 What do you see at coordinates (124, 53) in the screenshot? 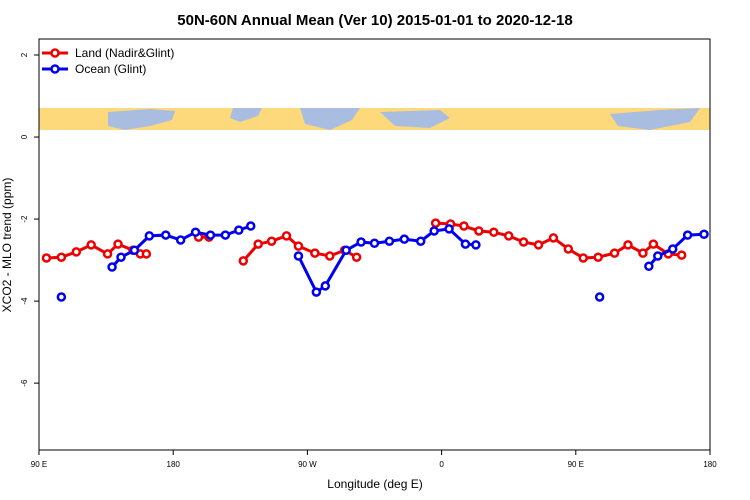
I see `legend-label: Land (Nadir&Glint)` at bounding box center [124, 53].